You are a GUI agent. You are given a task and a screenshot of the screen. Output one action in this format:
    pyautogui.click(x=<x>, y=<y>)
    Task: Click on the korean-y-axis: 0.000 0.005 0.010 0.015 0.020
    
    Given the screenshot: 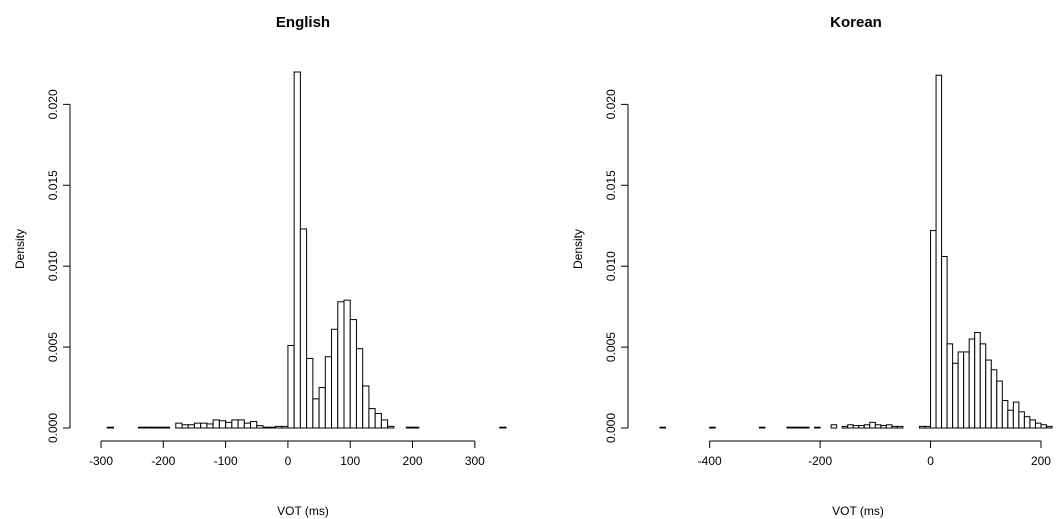 What is the action you would take?
    pyautogui.click(x=616, y=266)
    